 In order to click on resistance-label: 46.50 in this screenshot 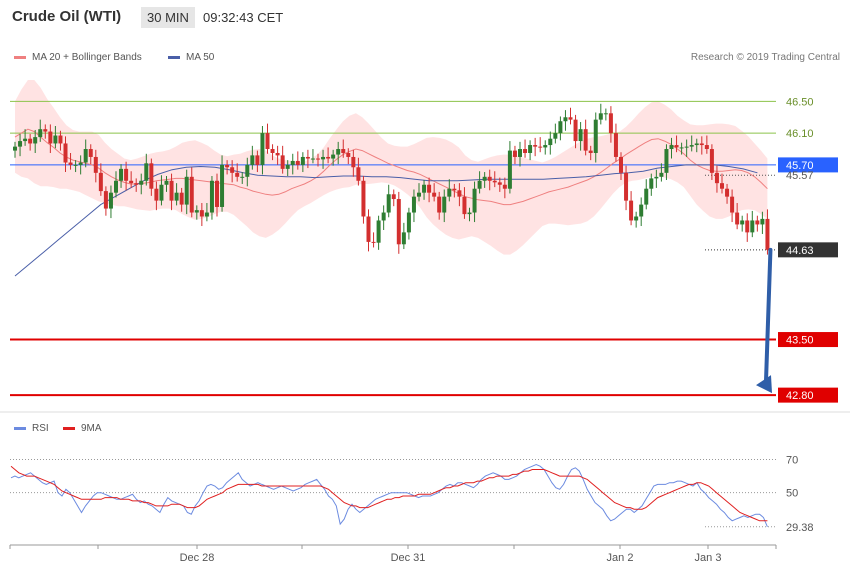, I will do `click(800, 102)`.